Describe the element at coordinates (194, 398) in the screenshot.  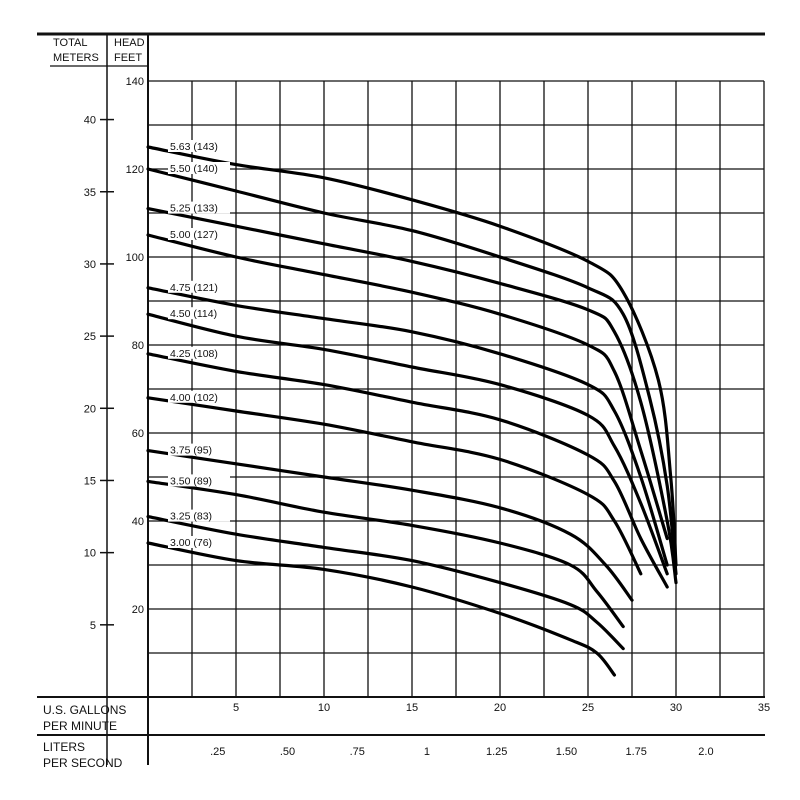
I see `curve-label: 4.00 (102)` at that location.